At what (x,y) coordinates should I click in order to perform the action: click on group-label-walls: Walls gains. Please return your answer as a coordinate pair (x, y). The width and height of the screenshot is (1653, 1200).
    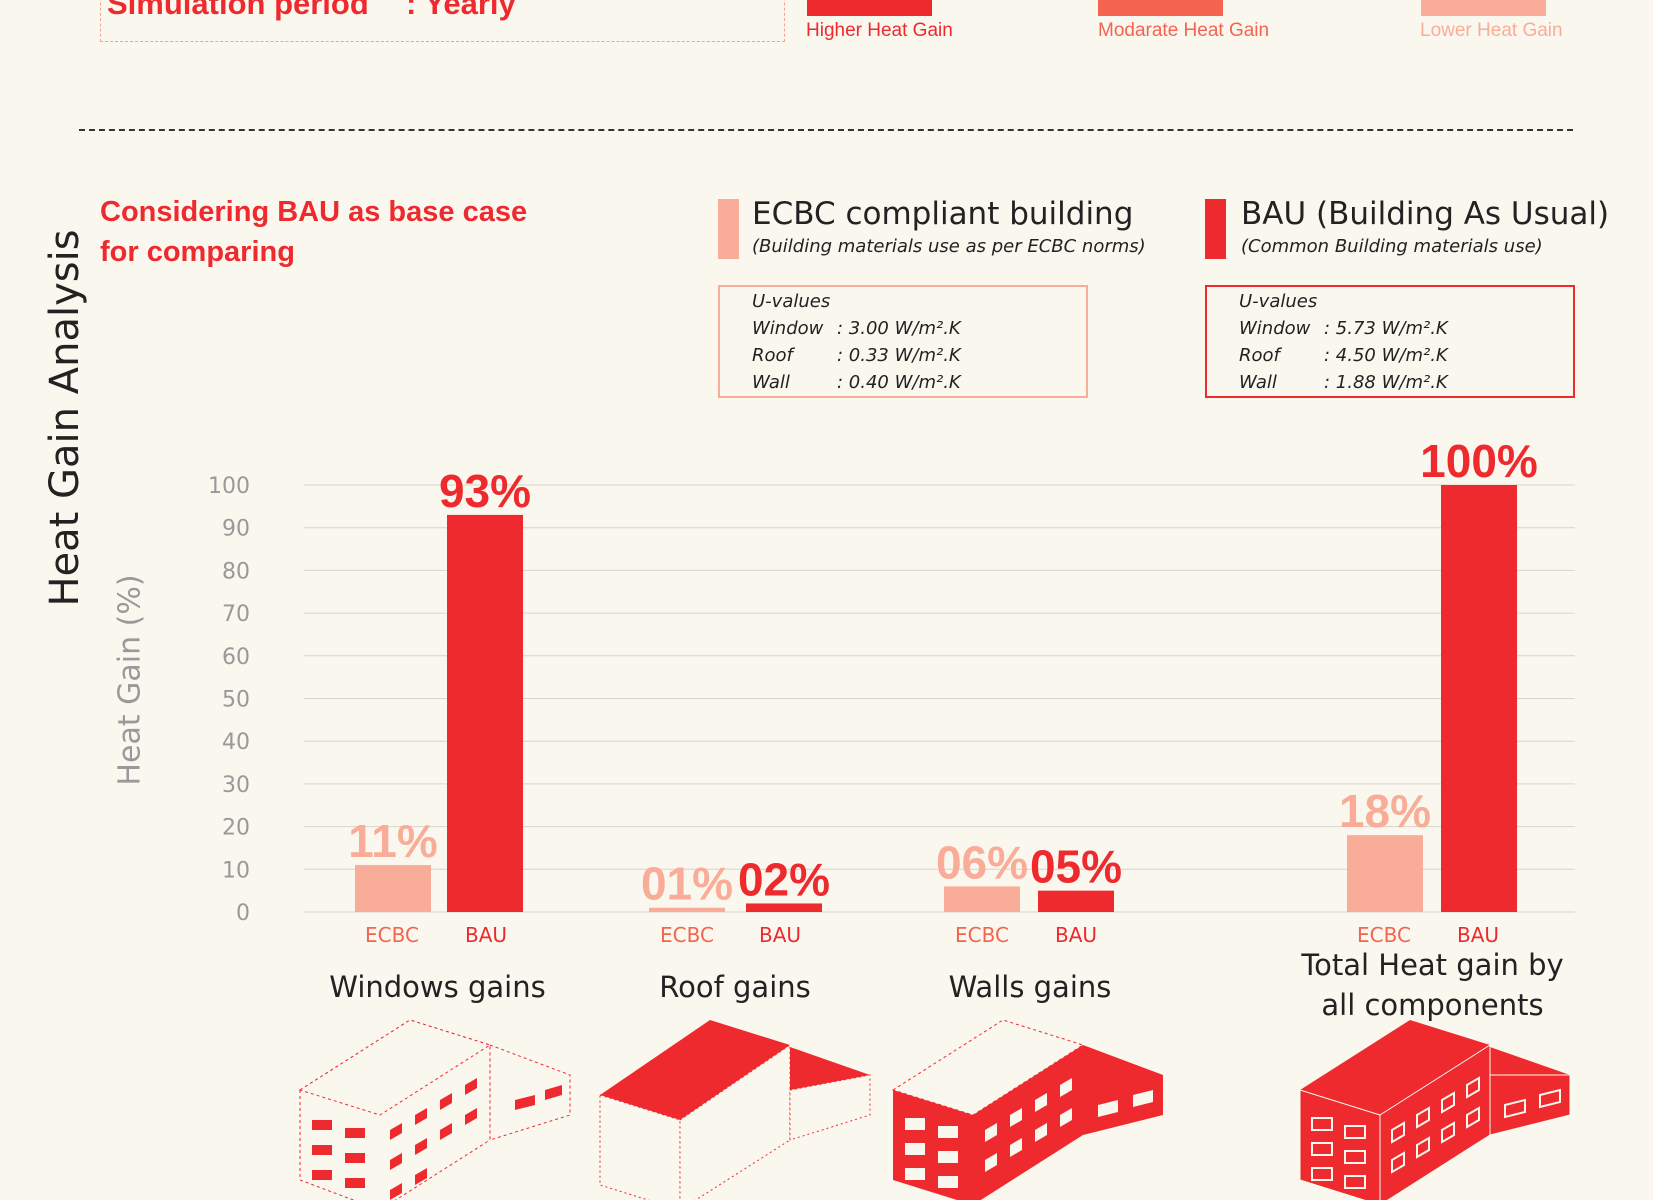
    Looking at the image, I should click on (1030, 987).